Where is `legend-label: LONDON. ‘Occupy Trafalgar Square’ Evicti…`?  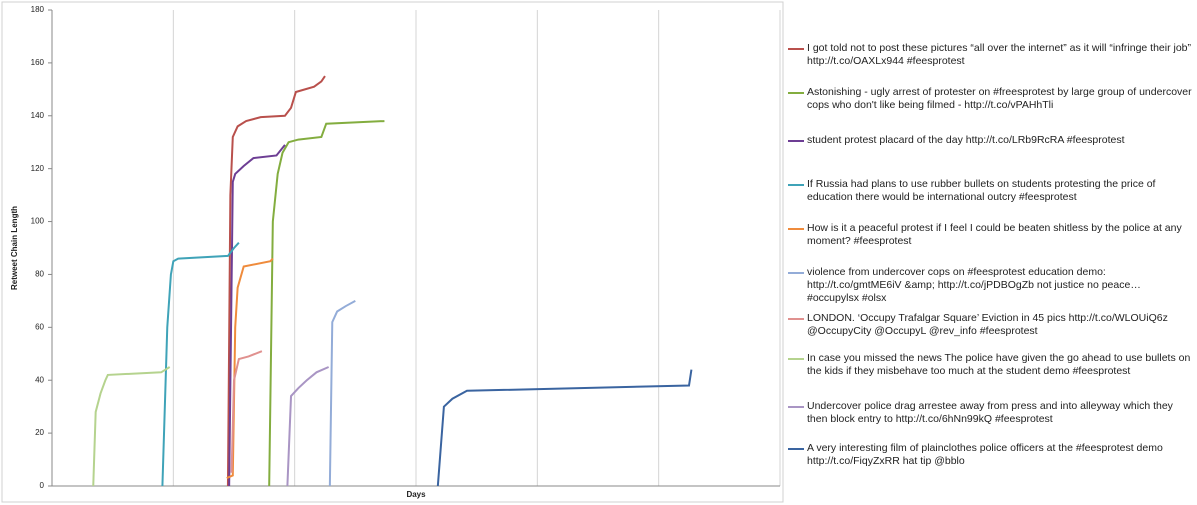 legend-label: LONDON. ‘Occupy Trafalgar Square’ Evicti… is located at coordinates (987, 324).